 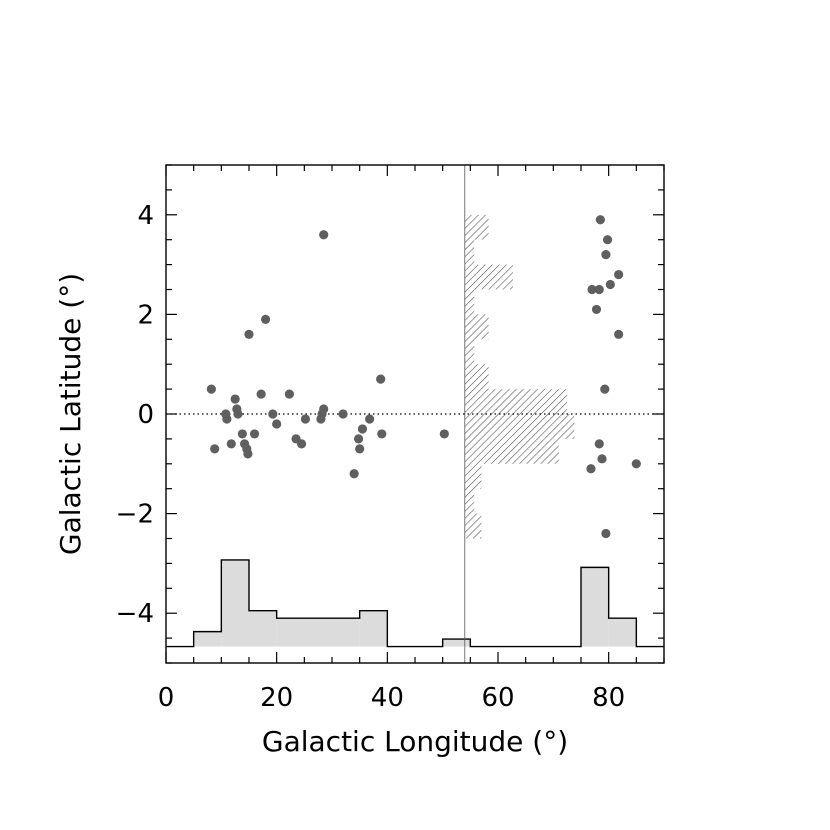 What do you see at coordinates (70, 414) in the screenshot?
I see `y-axis-label: Galactic Latitude (°)` at bounding box center [70, 414].